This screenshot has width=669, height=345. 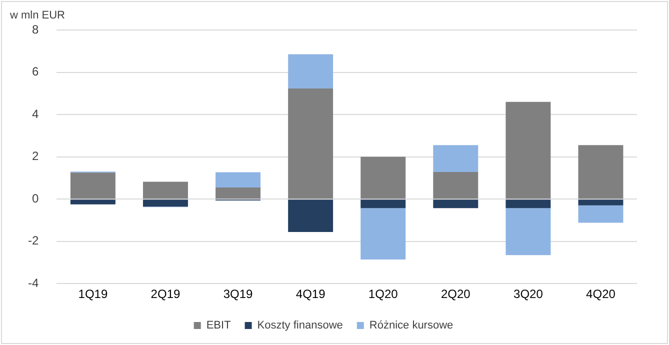 I want to click on y-tick-label: 2, so click(x=35, y=156).